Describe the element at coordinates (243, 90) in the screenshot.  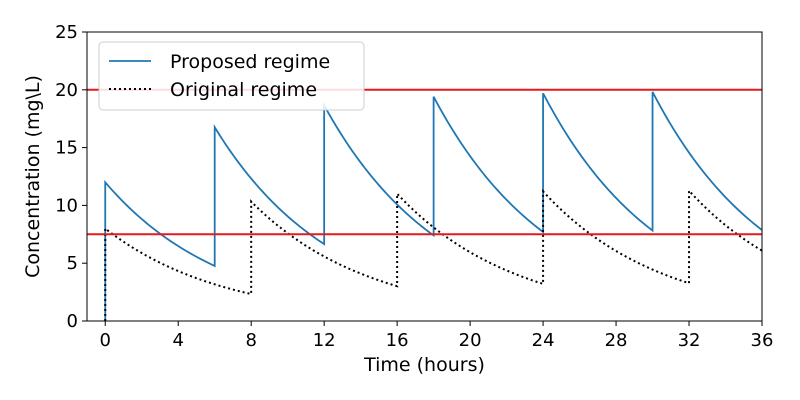
I see `legend-label: Original regime` at that location.